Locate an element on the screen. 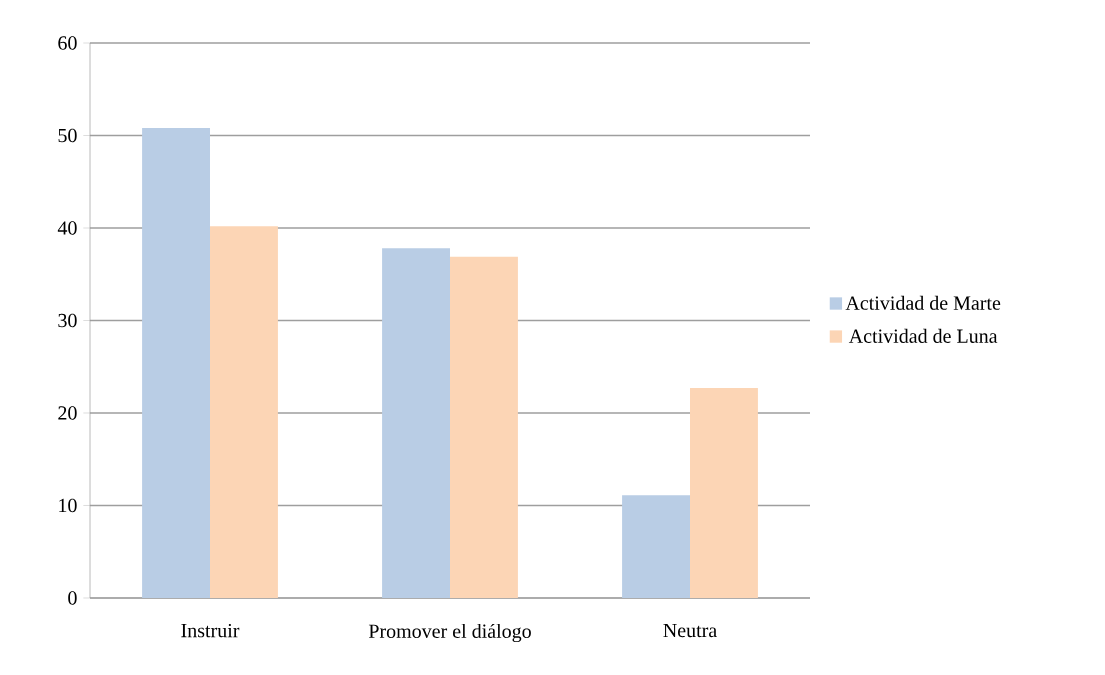 This screenshot has width=1105, height=675. x-tick-label: Instruir is located at coordinates (210, 630).